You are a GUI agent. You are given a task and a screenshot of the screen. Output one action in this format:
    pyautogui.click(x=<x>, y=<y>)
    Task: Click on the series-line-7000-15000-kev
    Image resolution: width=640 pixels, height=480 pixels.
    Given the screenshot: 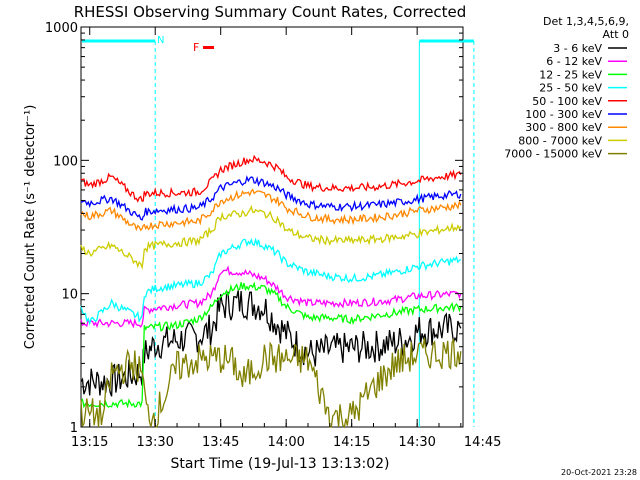 What is the action you would take?
    pyautogui.click(x=271, y=383)
    